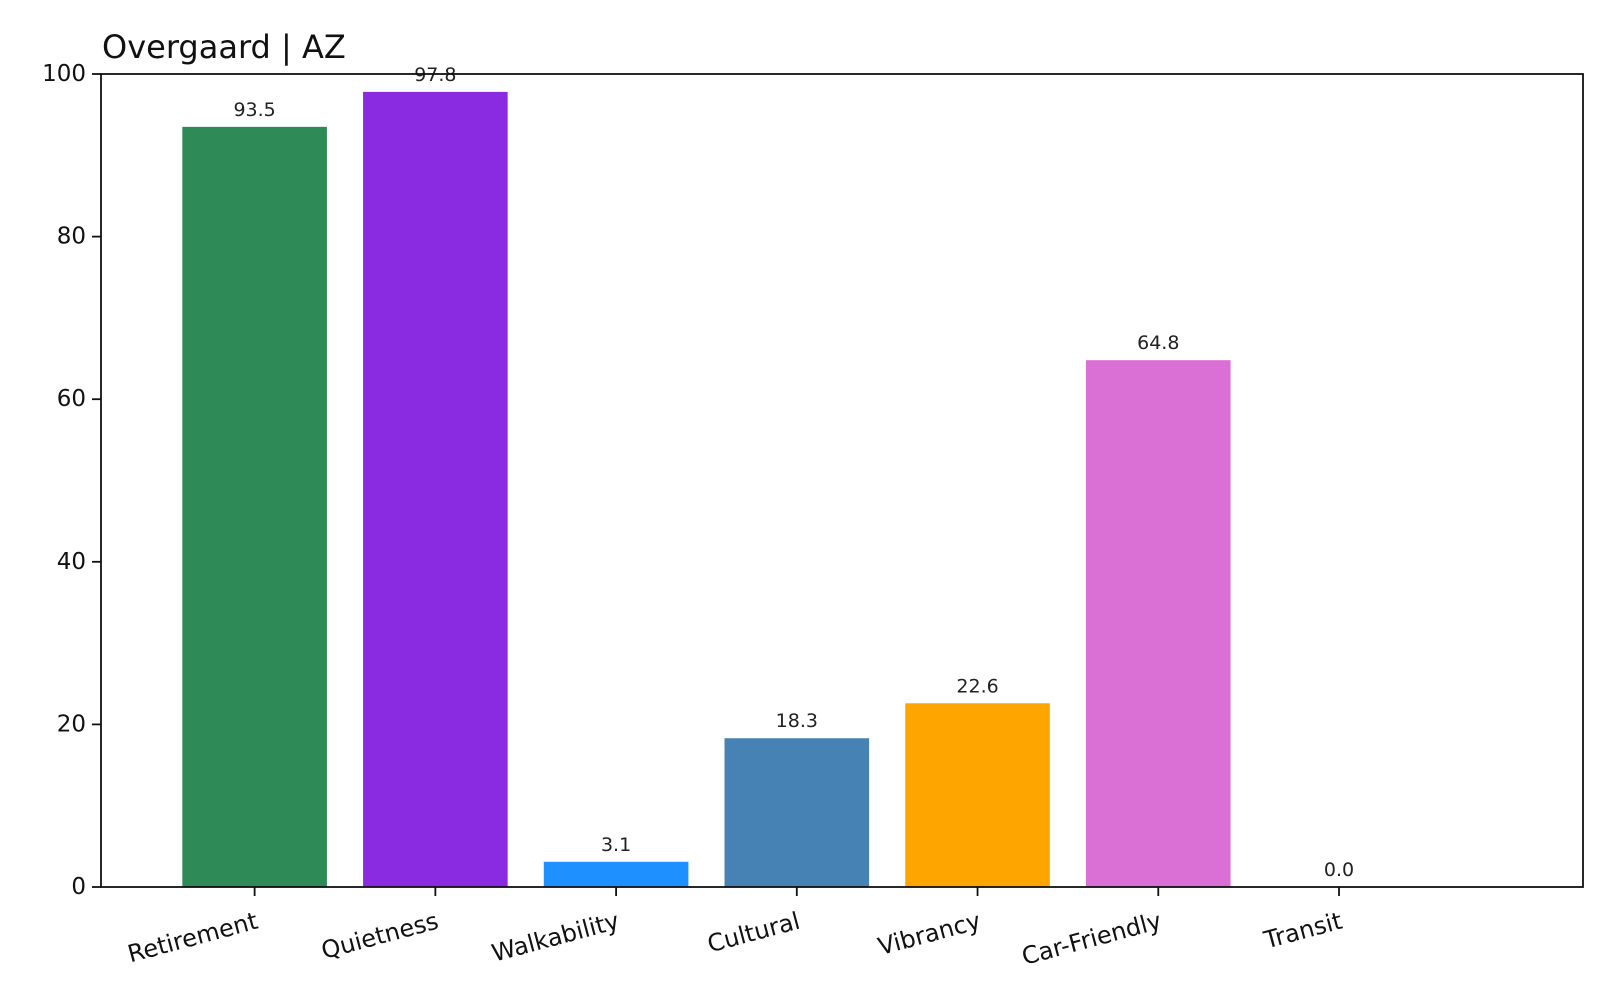 The height and width of the screenshot is (1000, 1600). I want to click on data-label-cultural: 18.3, so click(797, 721).